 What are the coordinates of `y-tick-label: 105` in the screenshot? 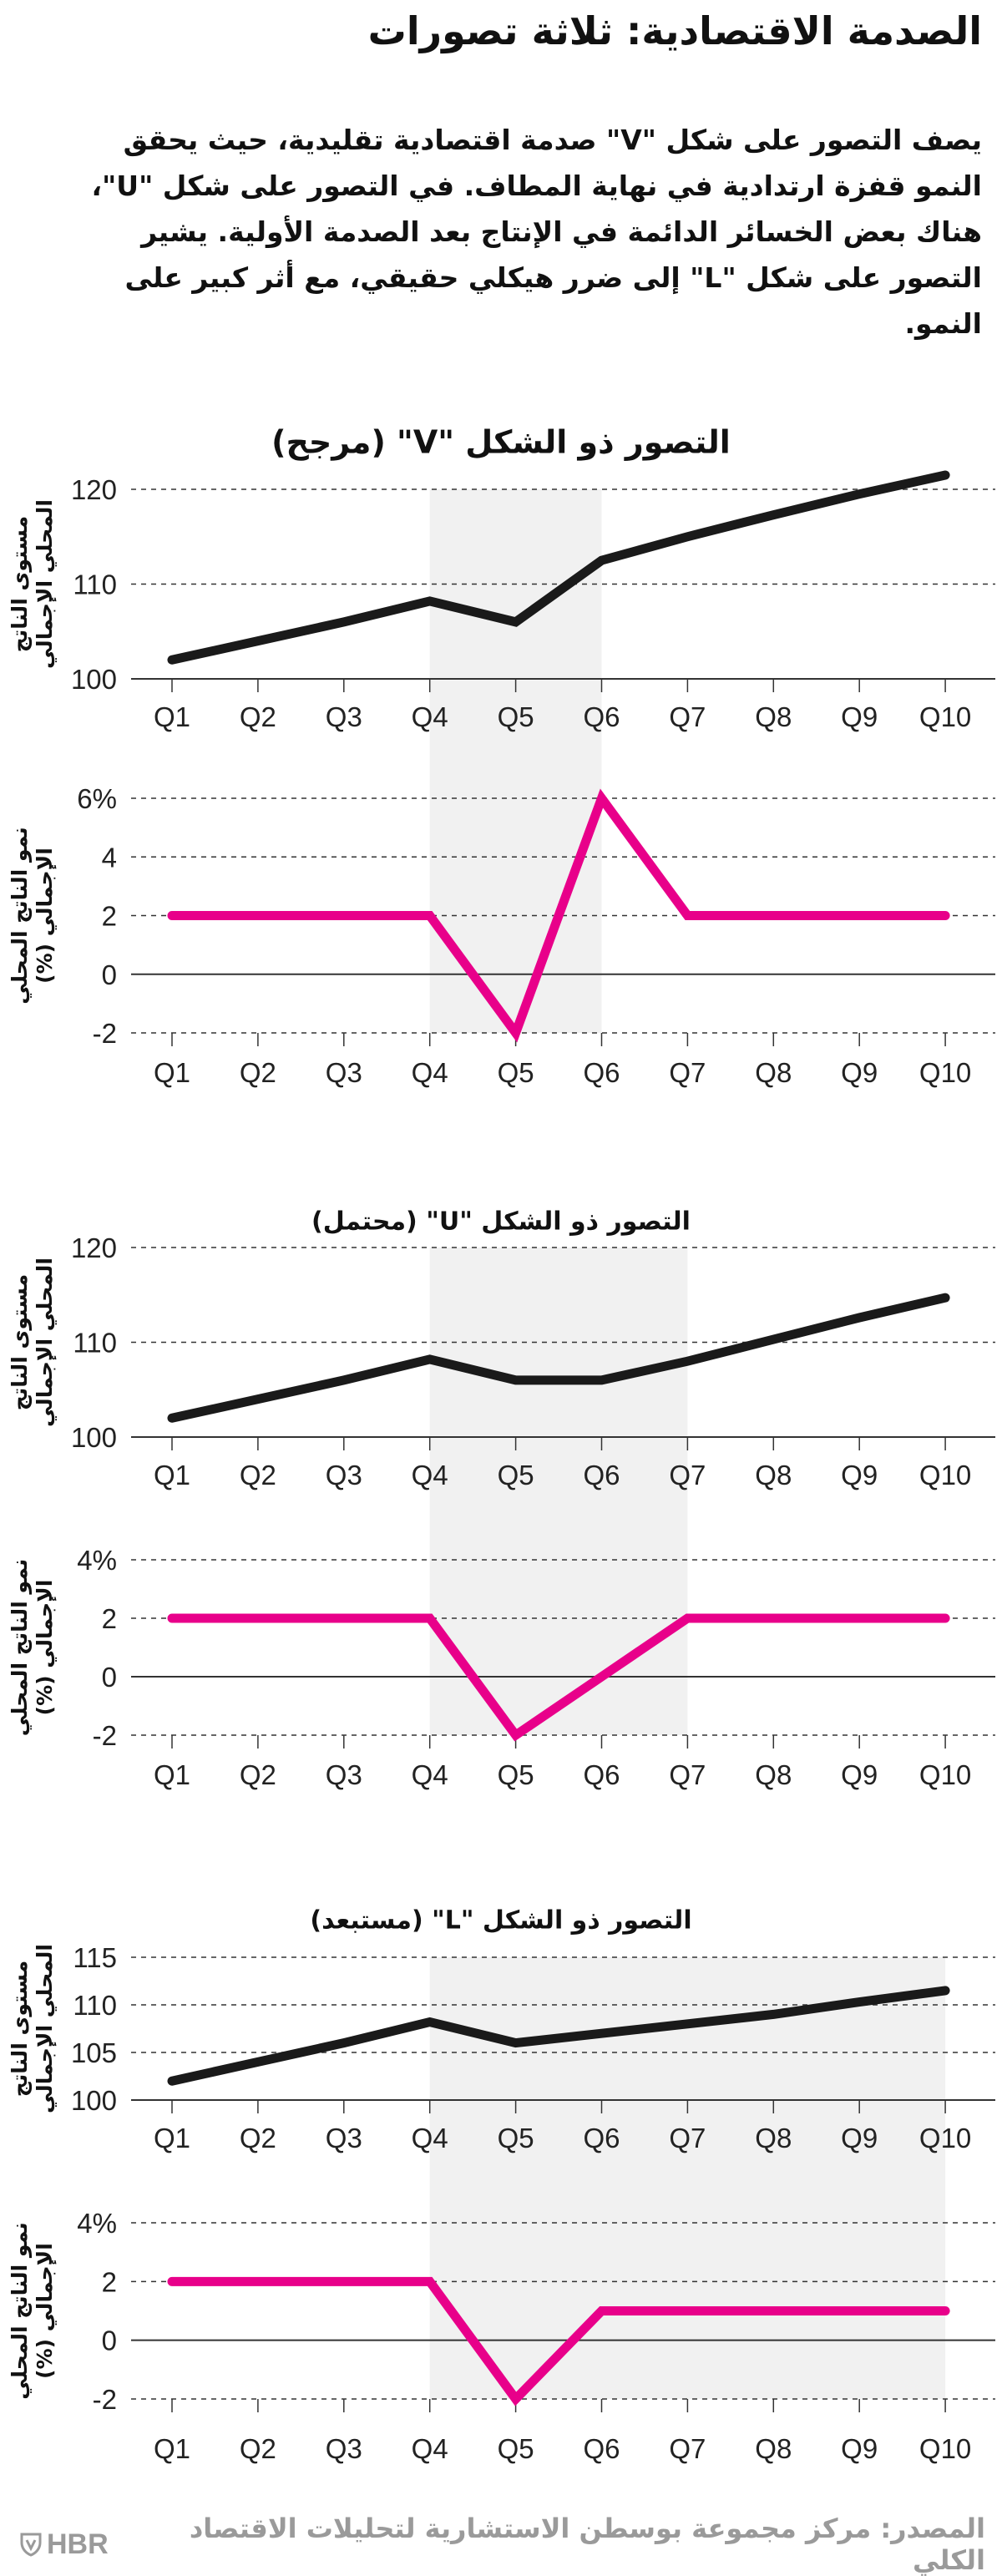 It's located at (94, 2052).